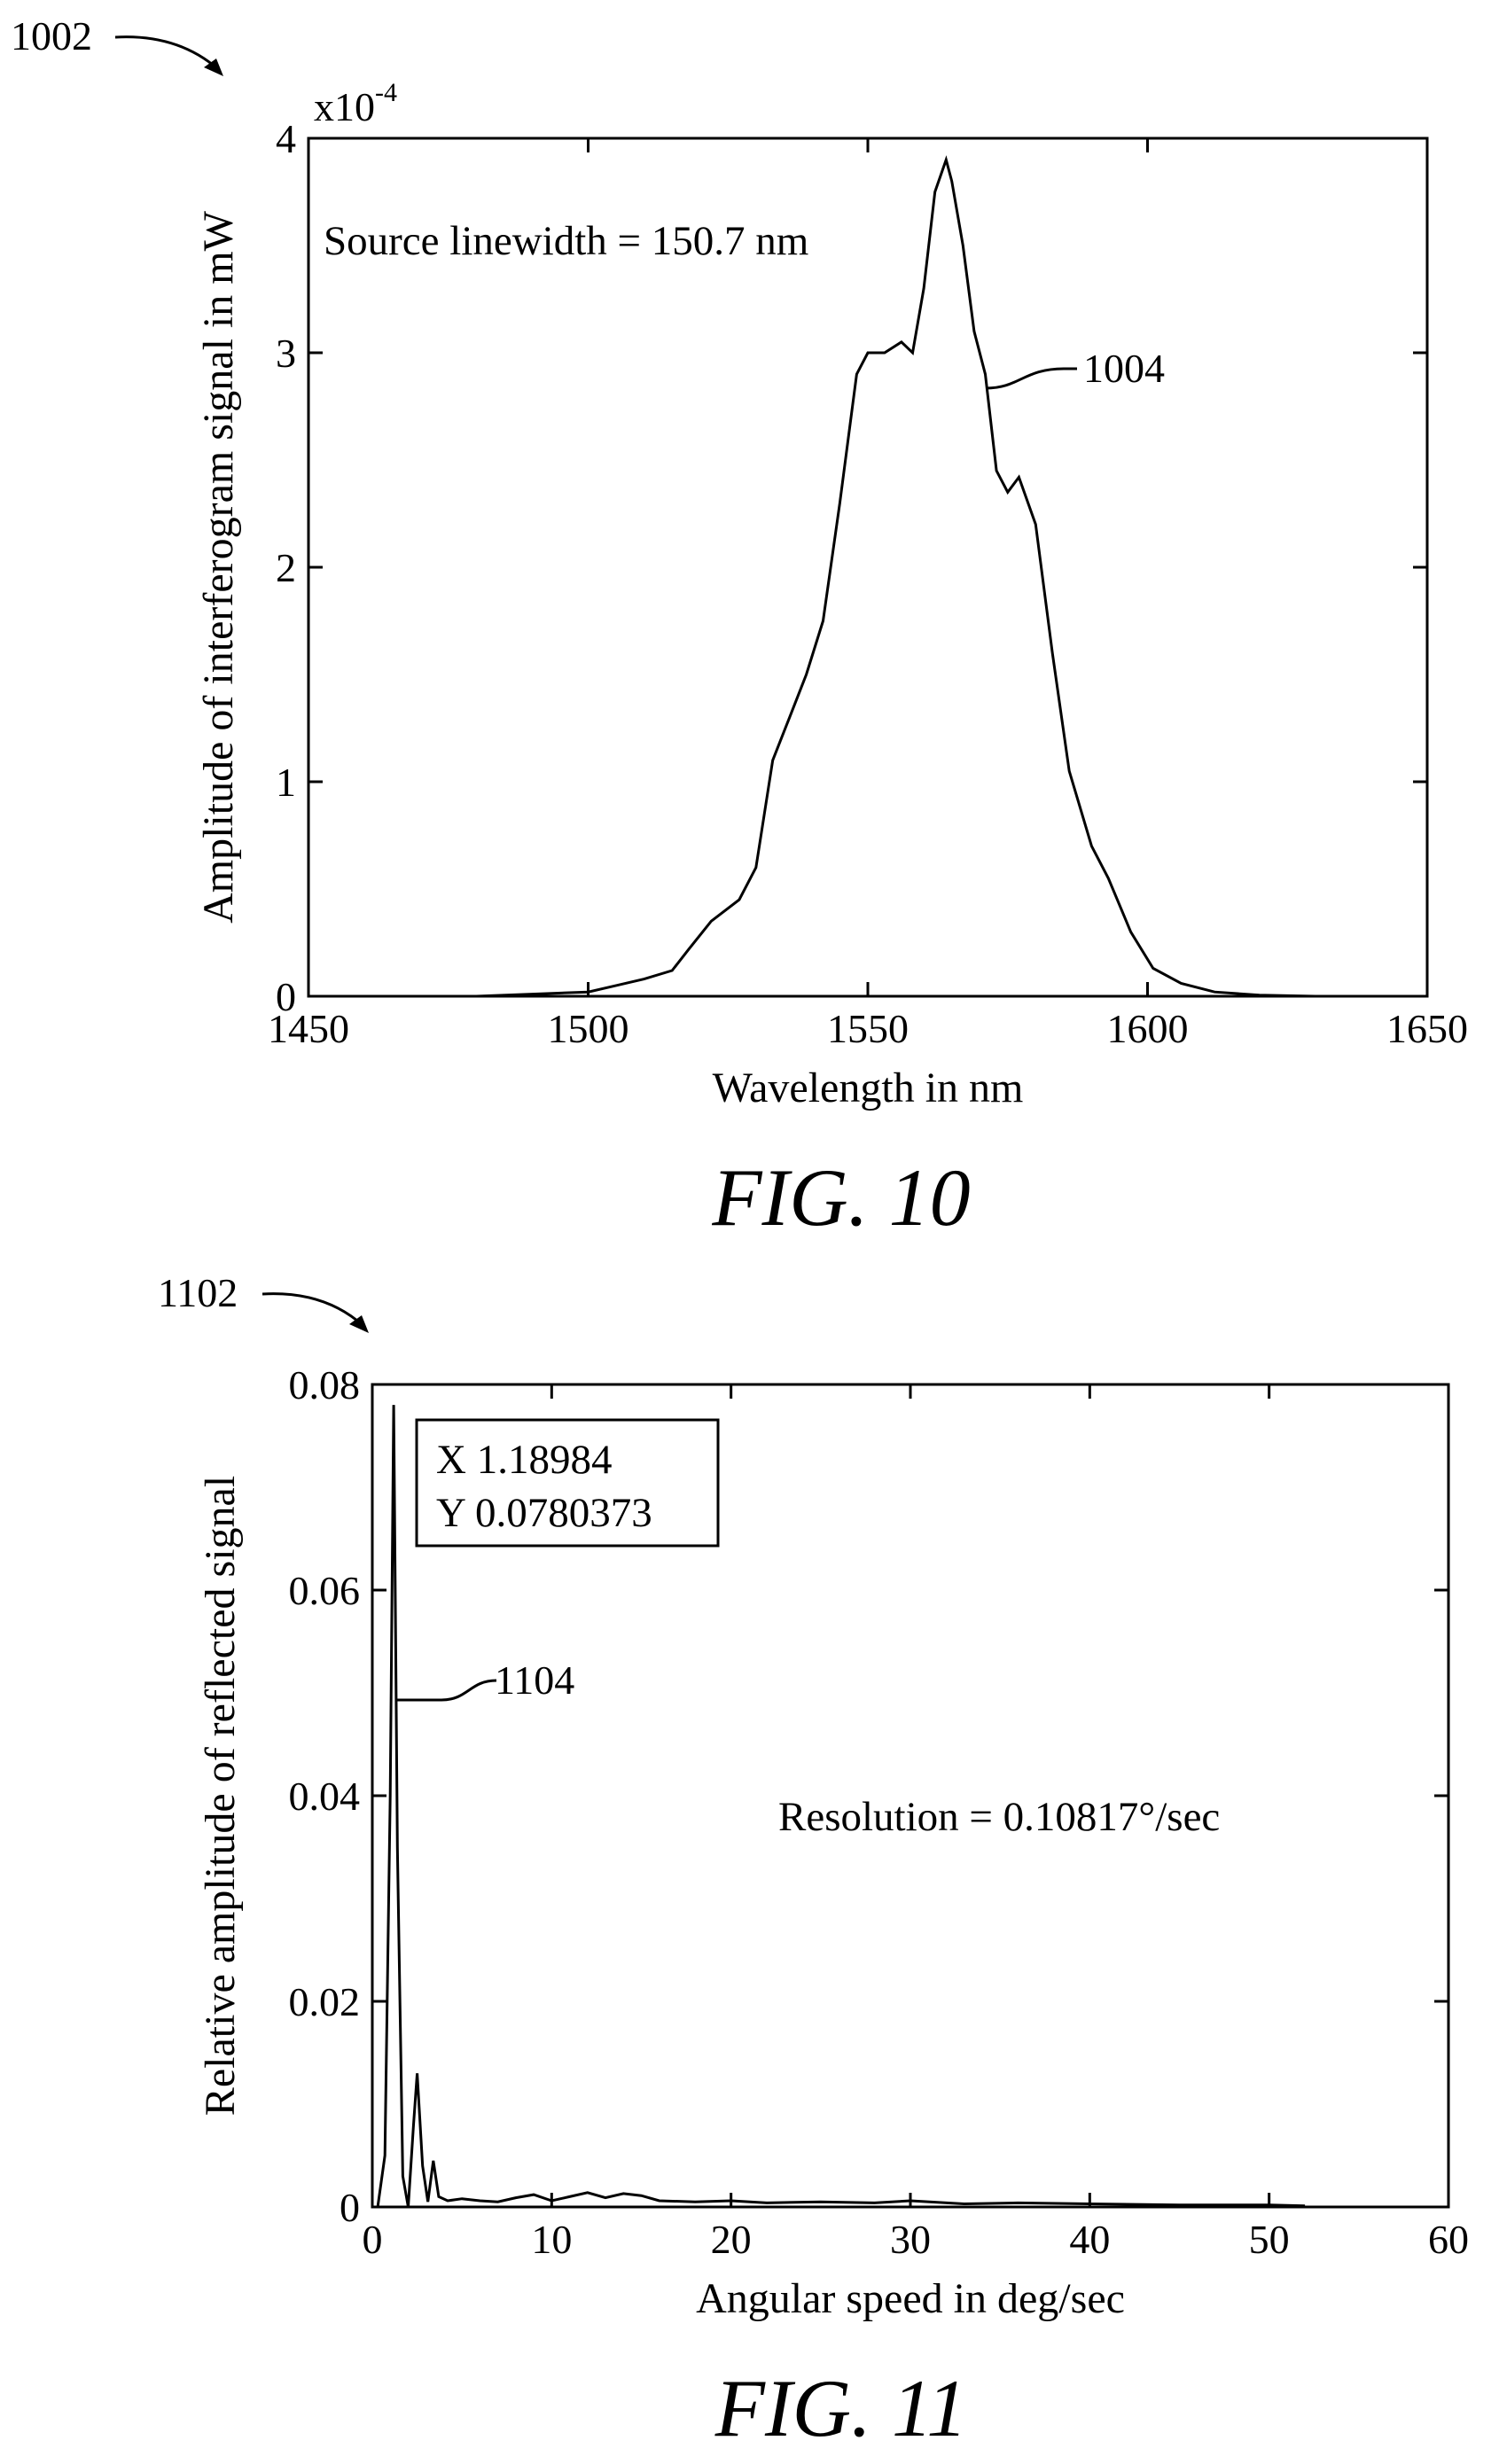  Describe the element at coordinates (286, 996) in the screenshot. I see `fig10-y-tick-label: 0` at that location.